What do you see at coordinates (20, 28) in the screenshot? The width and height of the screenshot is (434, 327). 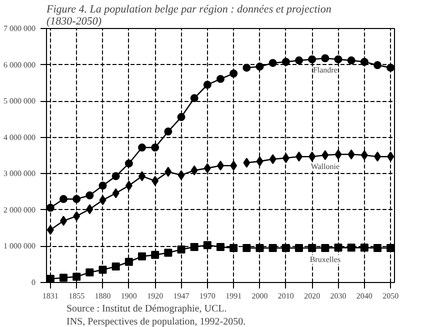 I see `y-tick-label: 7 000 000` at bounding box center [20, 28].